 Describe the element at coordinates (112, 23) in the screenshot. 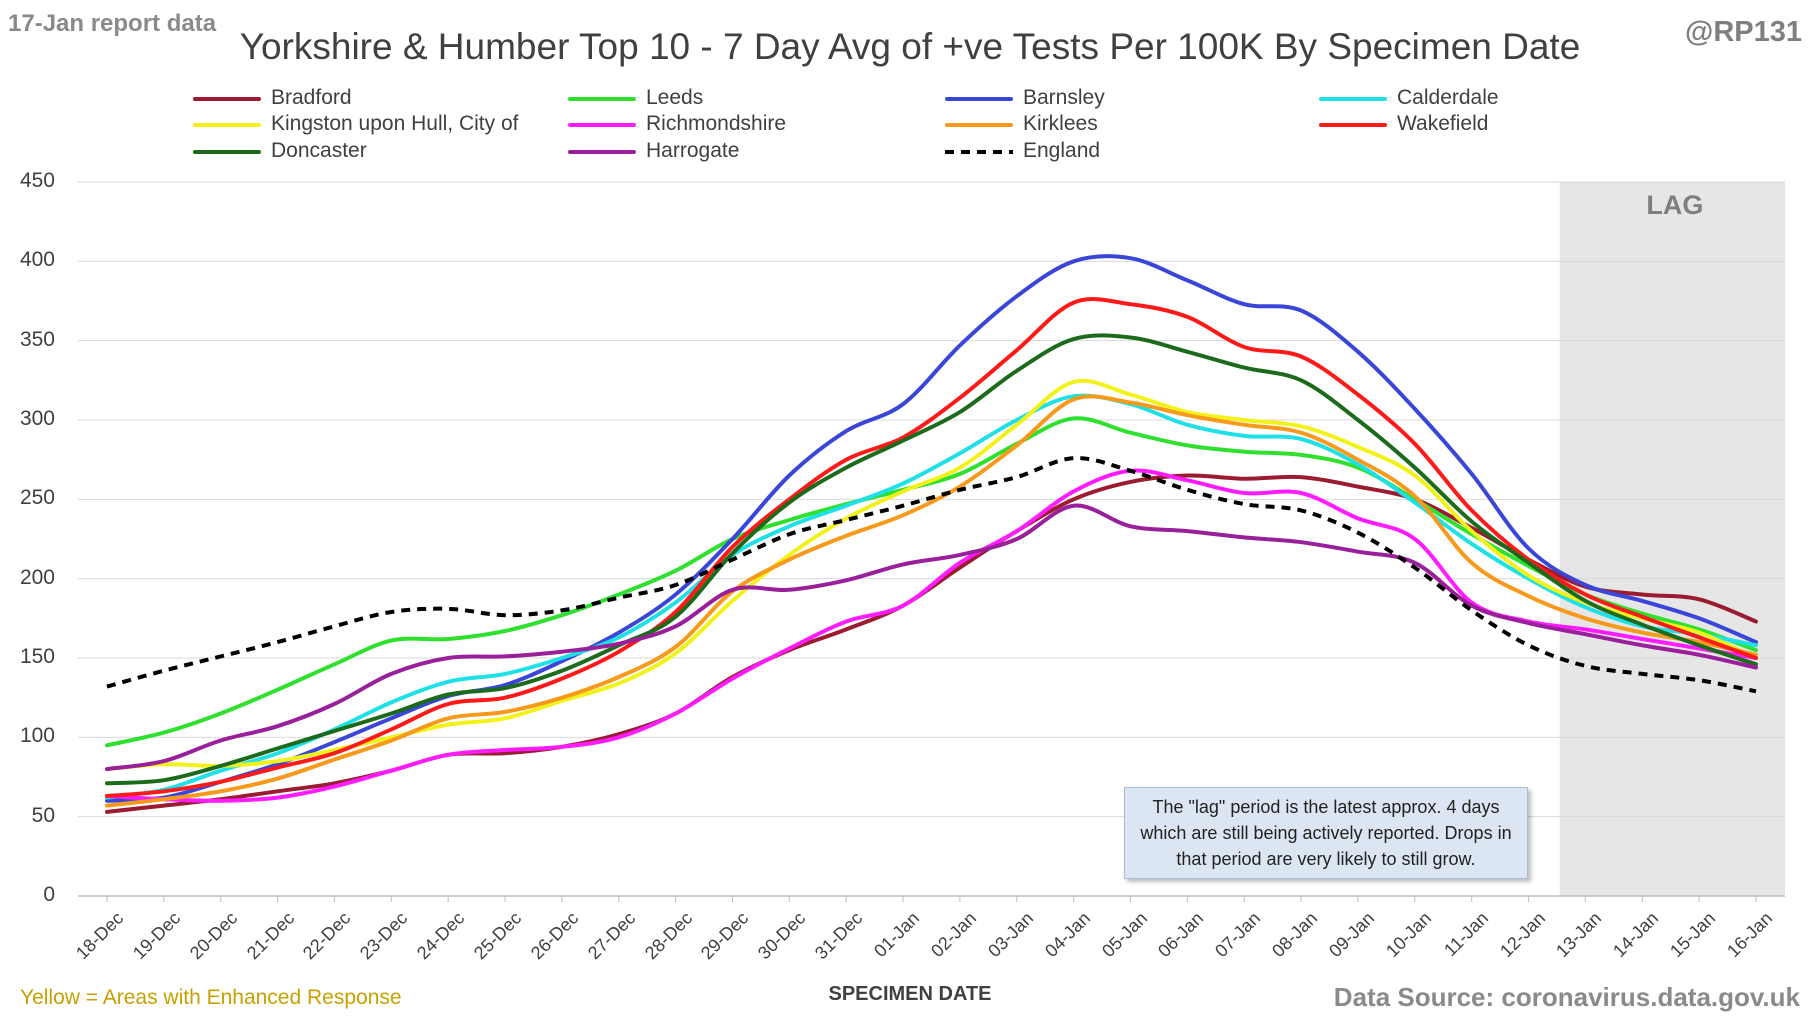

I see `report-date: 17-Jan report data` at that location.